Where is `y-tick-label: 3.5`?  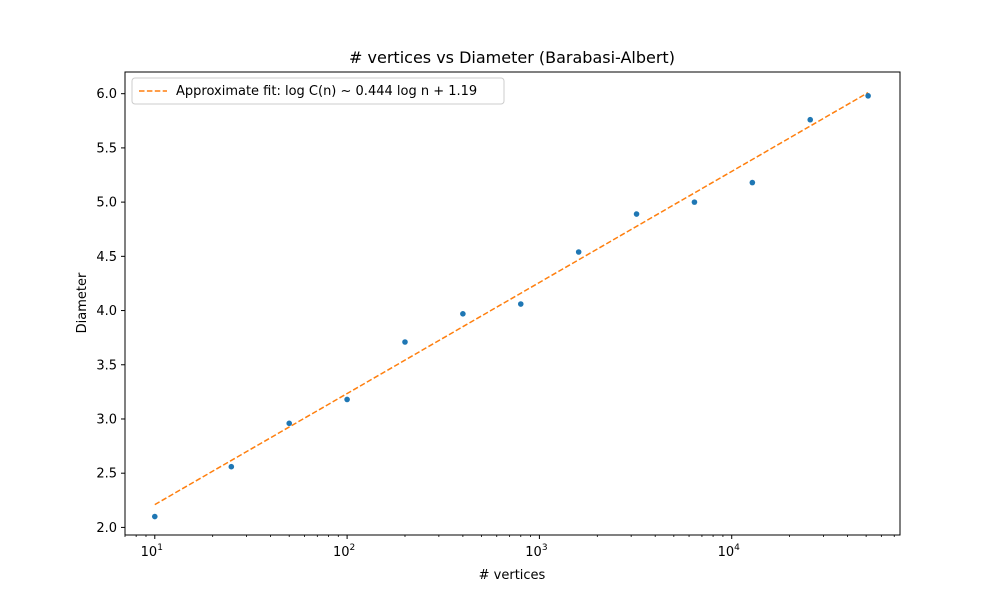
y-tick-label: 3.5 is located at coordinates (106, 365).